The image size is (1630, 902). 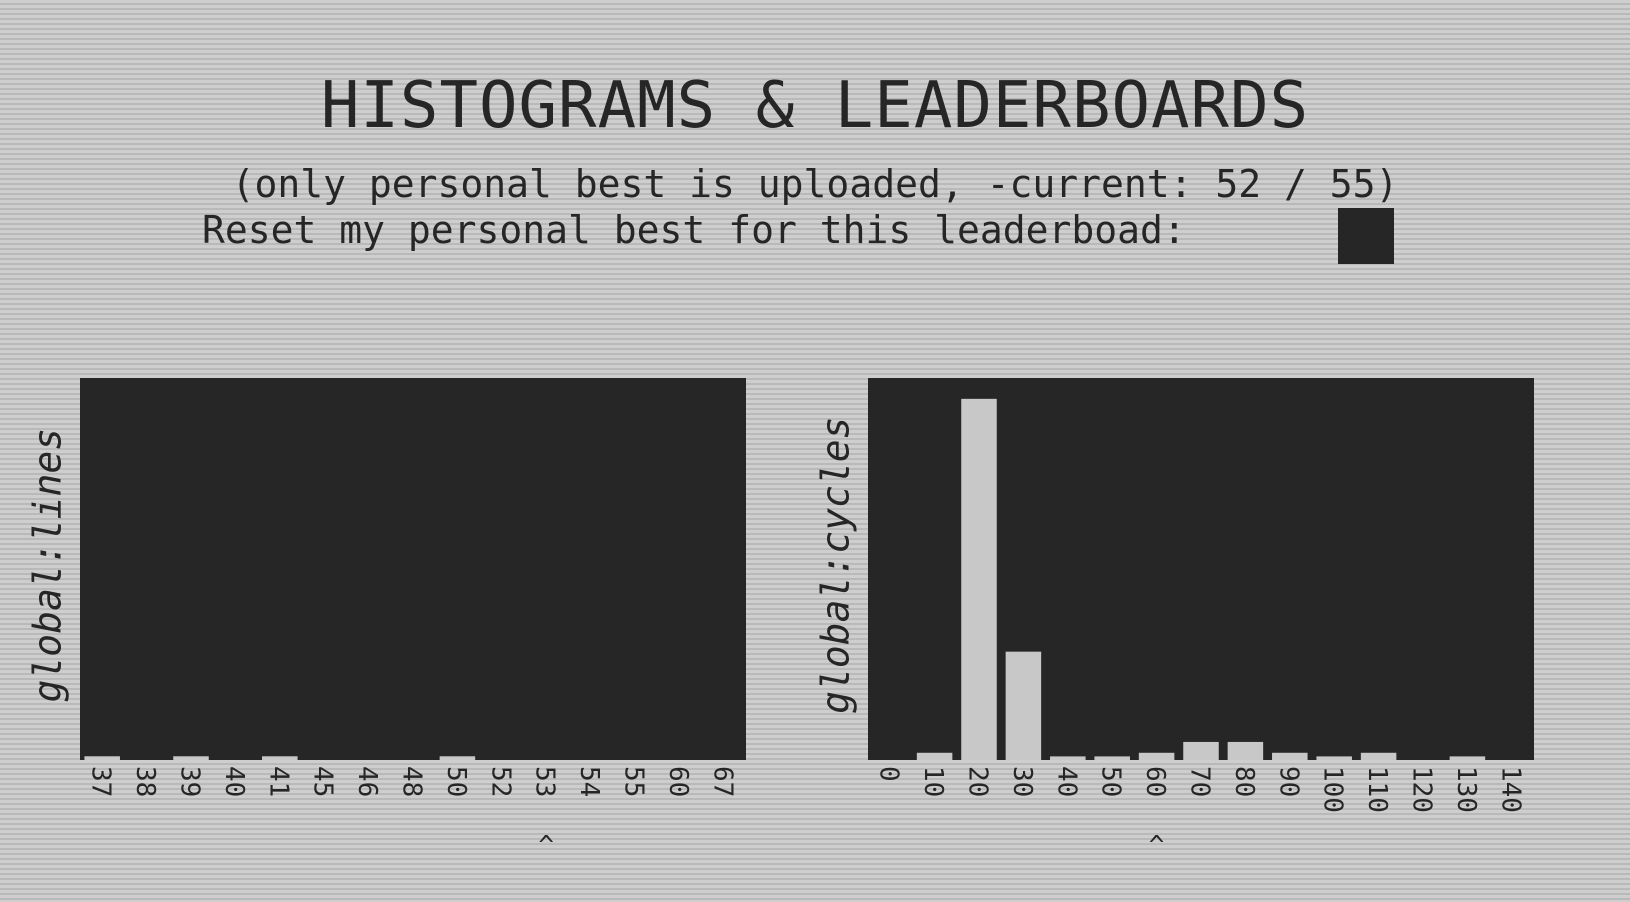 What do you see at coordinates (101, 781) in the screenshot?
I see `x-tick-label: 37` at bounding box center [101, 781].